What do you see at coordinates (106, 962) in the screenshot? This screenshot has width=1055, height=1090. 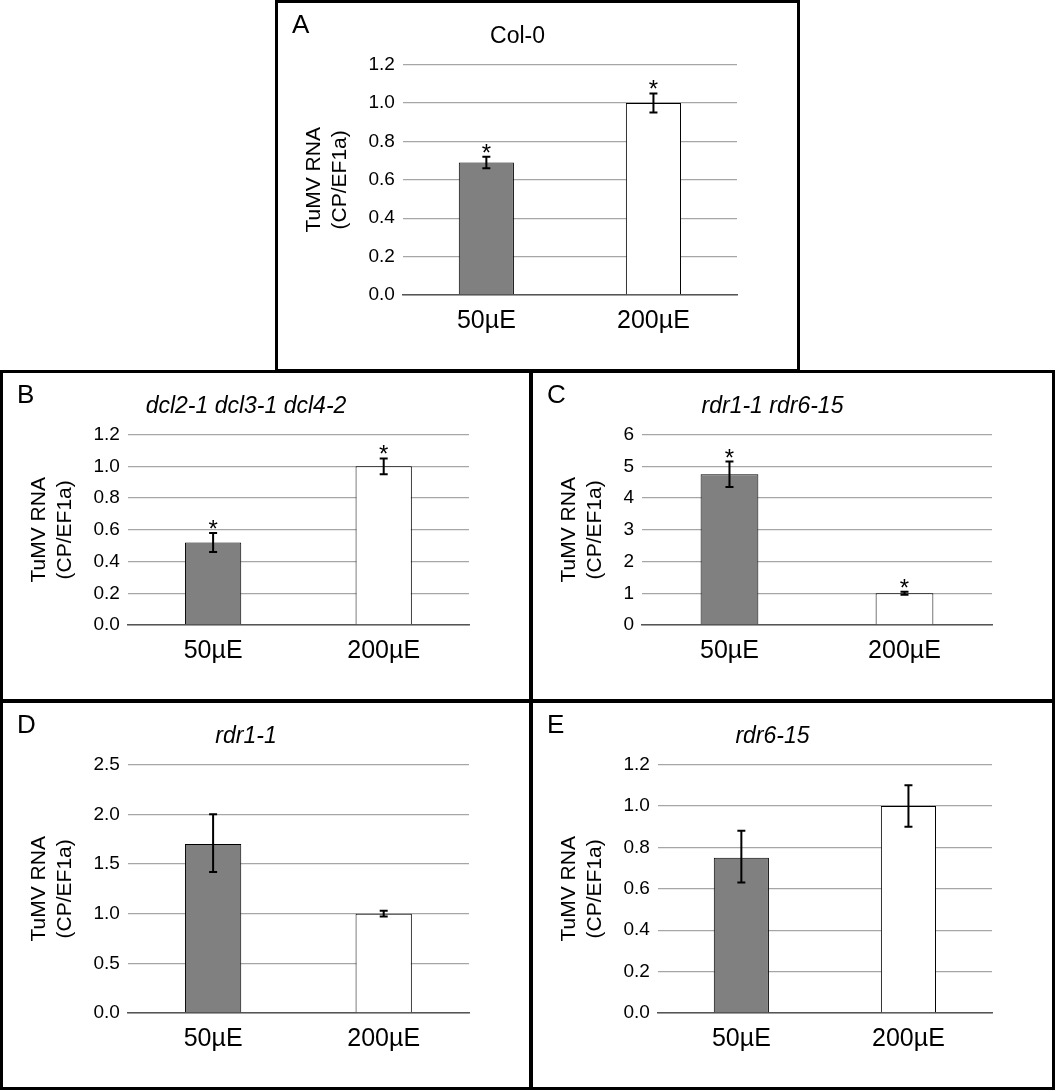 I see `y-tick-label: 0.5` at bounding box center [106, 962].